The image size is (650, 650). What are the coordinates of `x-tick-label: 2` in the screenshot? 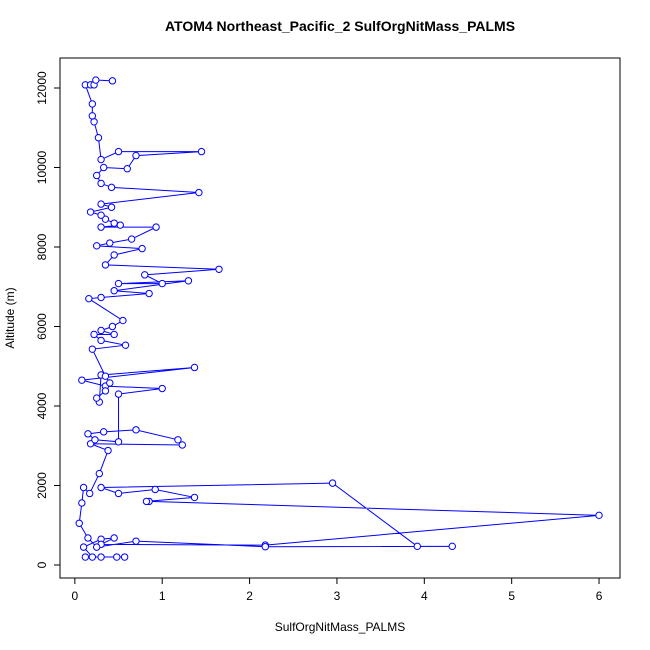 It's located at (249, 596).